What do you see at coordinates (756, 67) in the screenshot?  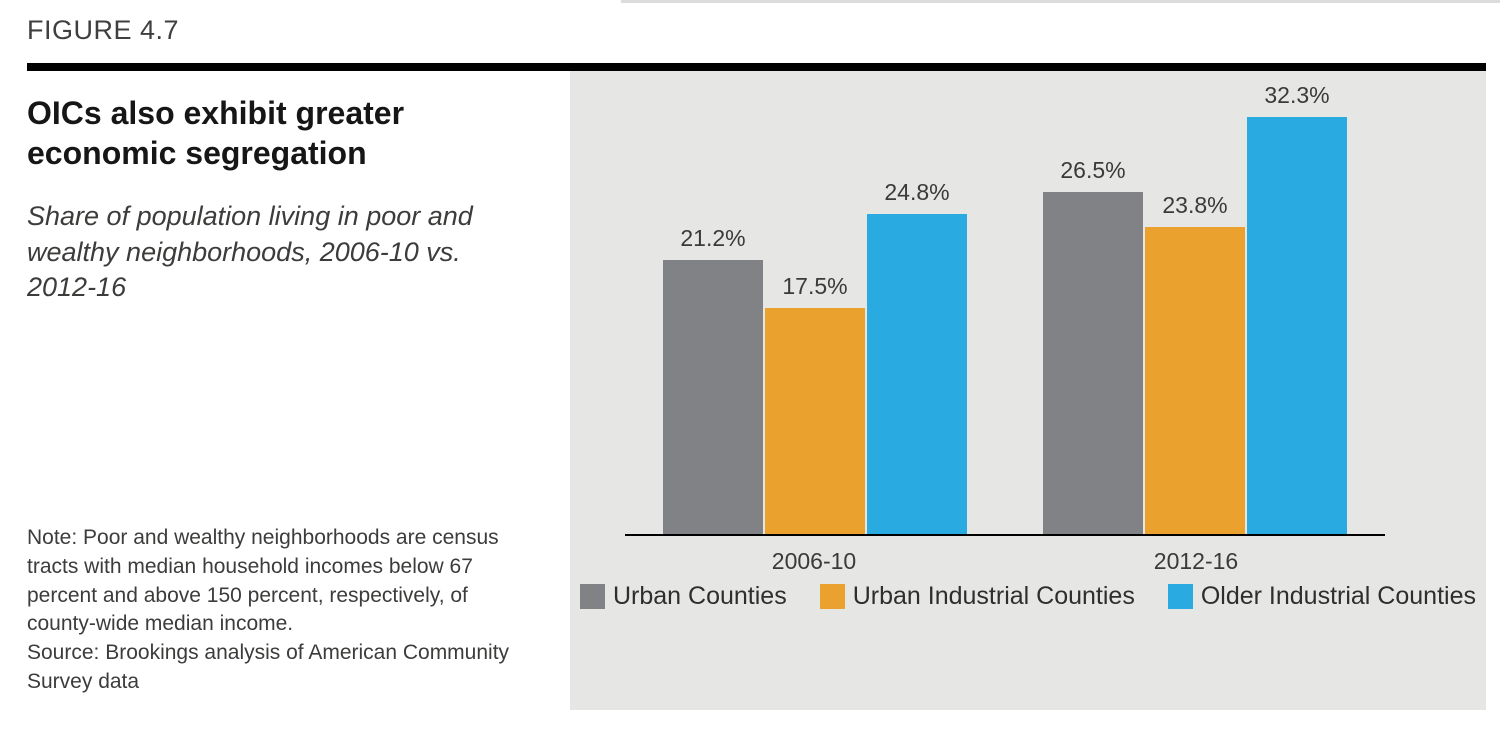 I see `title-rule` at bounding box center [756, 67].